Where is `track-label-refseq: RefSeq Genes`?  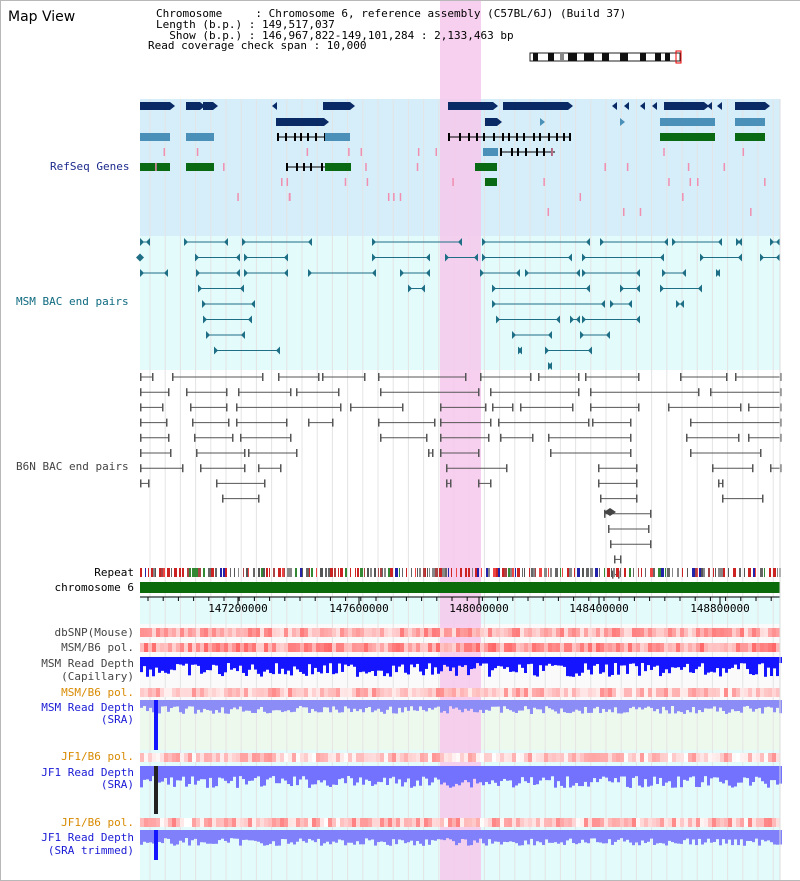
track-label-refseq: RefSeq Genes is located at coordinates (90, 166).